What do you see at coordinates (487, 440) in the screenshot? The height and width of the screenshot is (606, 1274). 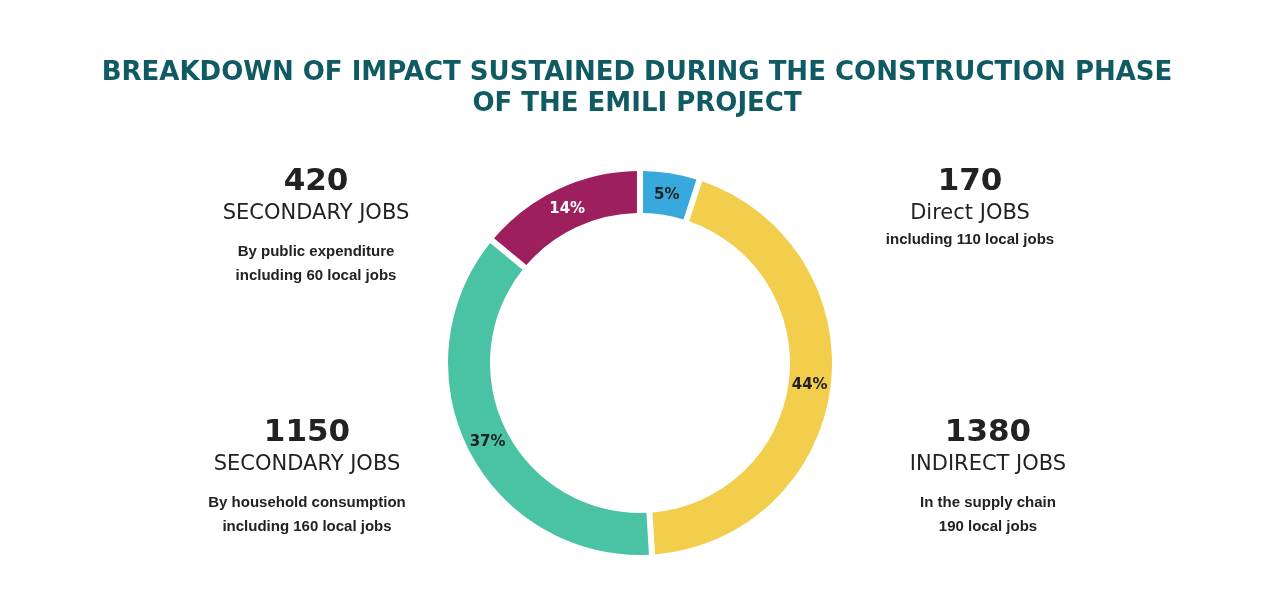 I see `data-label: 37%` at bounding box center [487, 440].